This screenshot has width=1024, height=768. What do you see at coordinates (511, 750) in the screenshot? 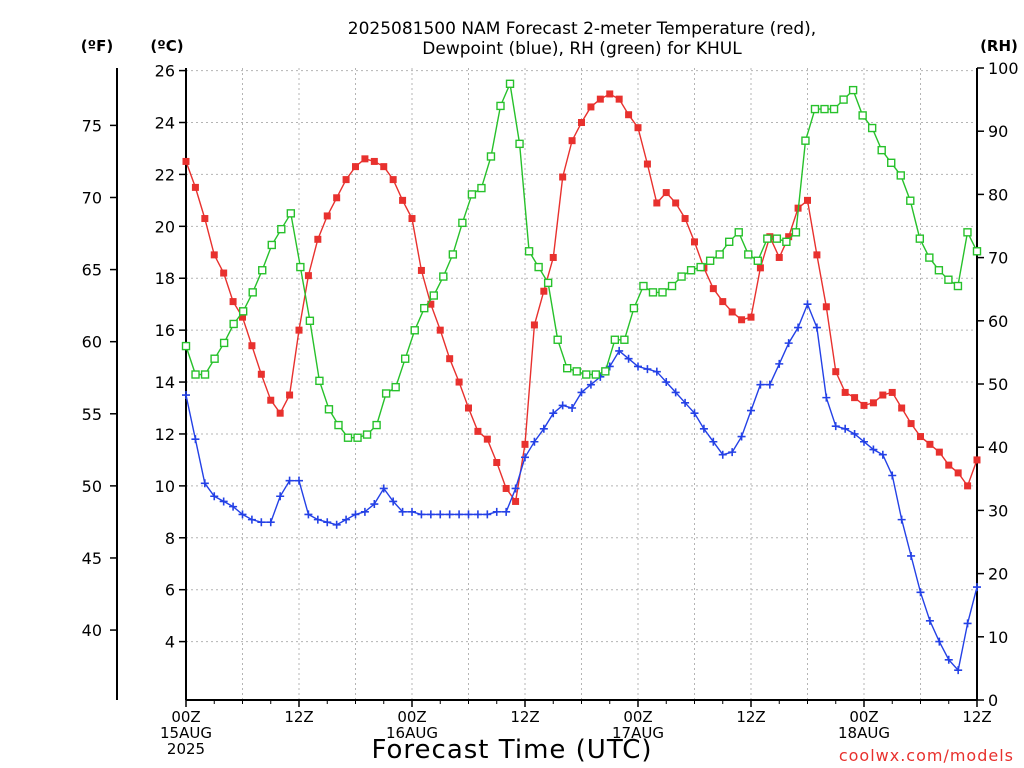
I see `x-axis-title: Forecast Time (UTC)` at bounding box center [511, 750].